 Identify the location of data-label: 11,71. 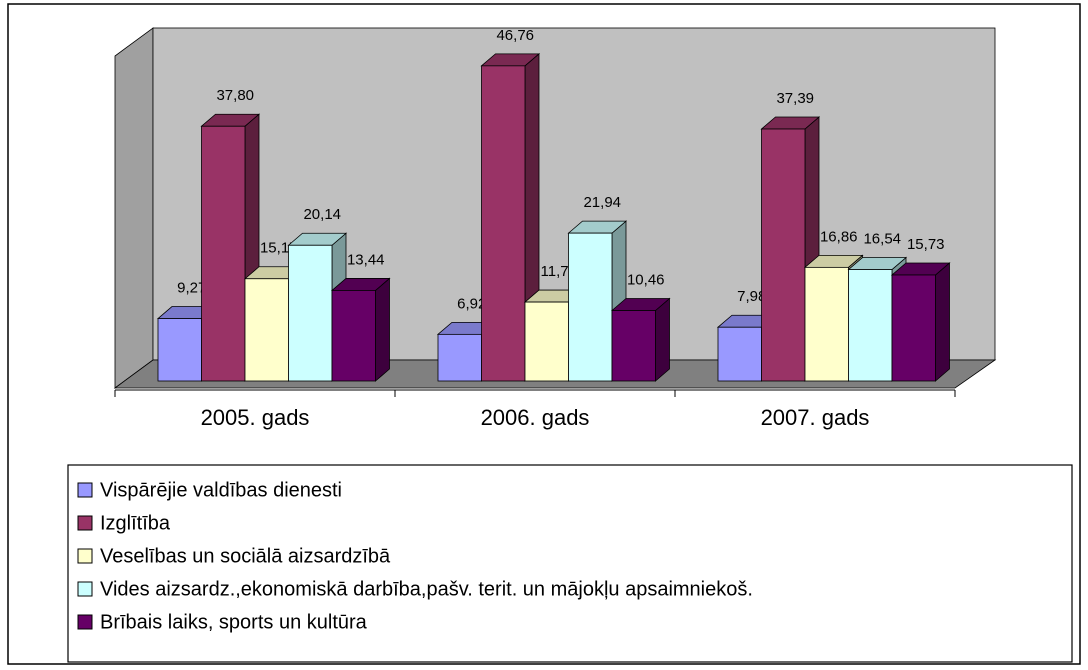
(559, 271).